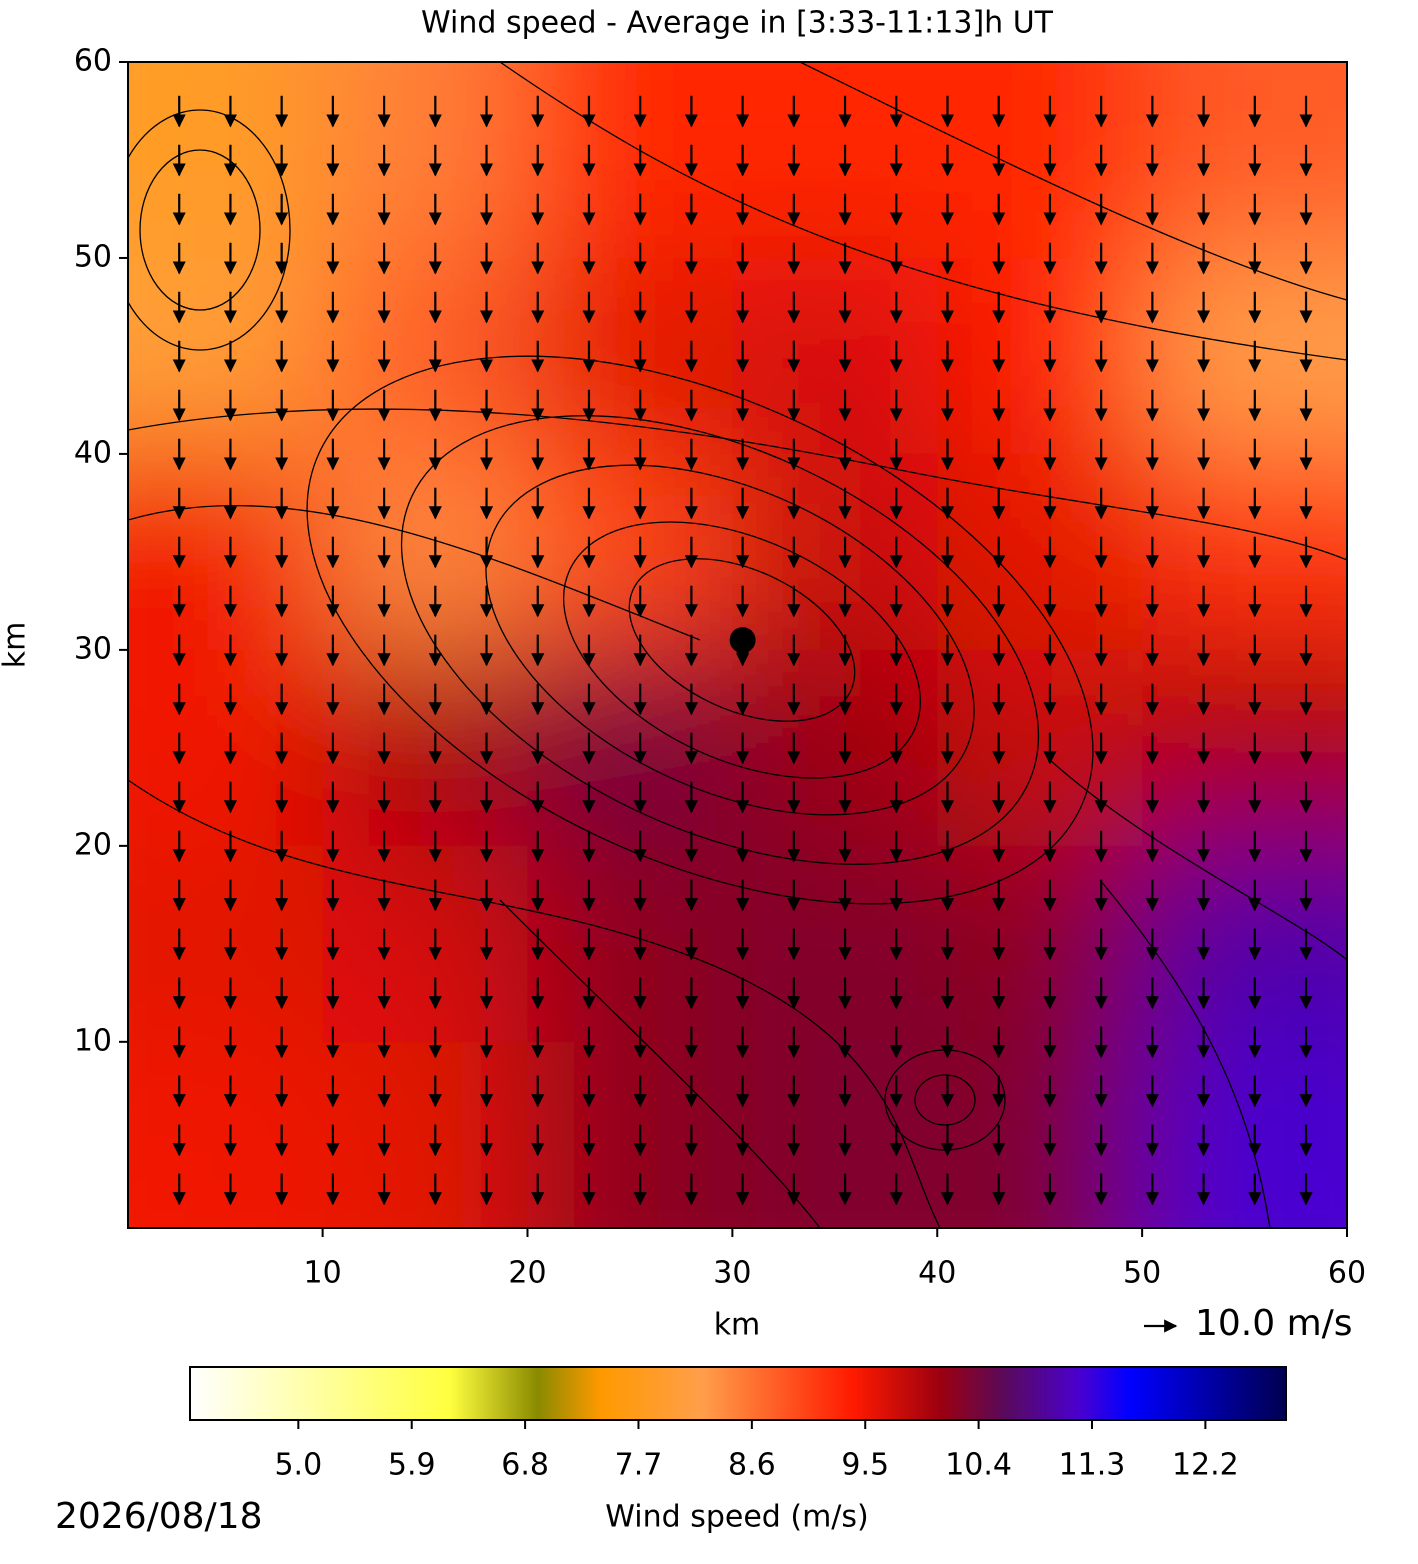  I want to click on colorbar-label: Wind speed (m/s), so click(736, 1517).